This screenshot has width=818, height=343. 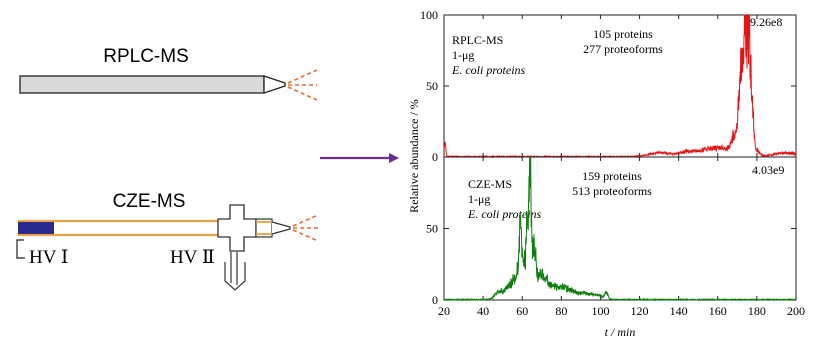 What do you see at coordinates (757, 311) in the screenshot?
I see `x-tick-label: 180` at bounding box center [757, 311].